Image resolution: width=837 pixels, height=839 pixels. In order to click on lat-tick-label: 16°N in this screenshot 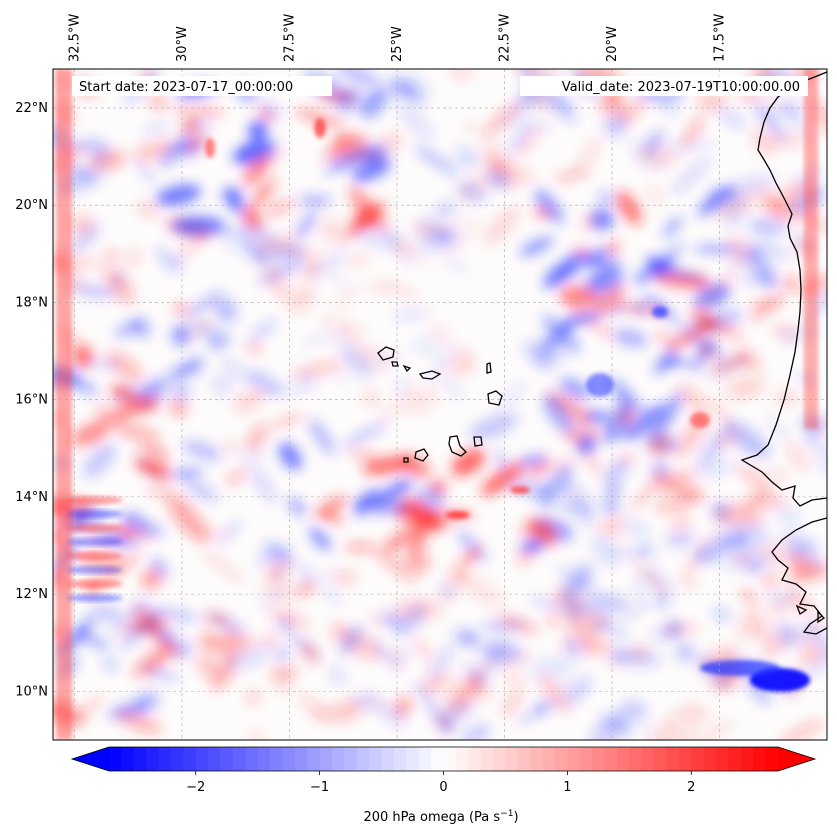, I will do `click(31, 400)`.